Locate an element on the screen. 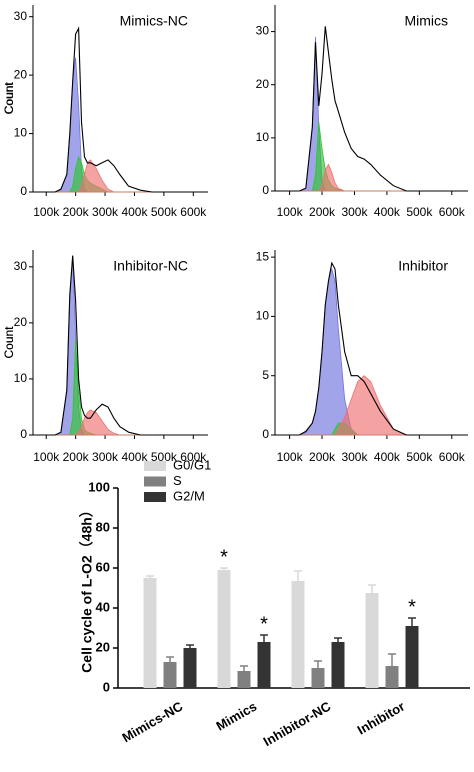 This screenshot has width=474, height=772. x-tick-label: Mimics-NC is located at coordinates (153, 721).